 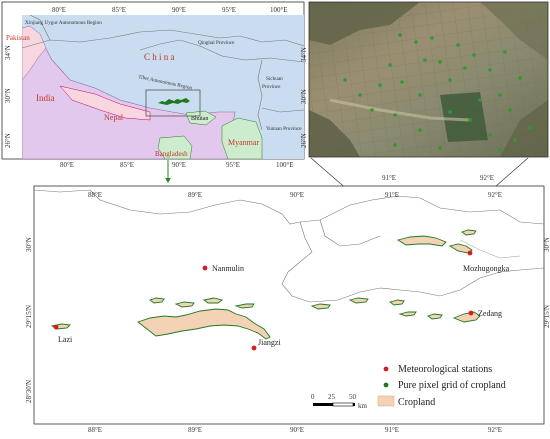 What do you see at coordinates (285, 165) in the screenshot?
I see `bottom-lon-4: 100°E` at bounding box center [285, 165].